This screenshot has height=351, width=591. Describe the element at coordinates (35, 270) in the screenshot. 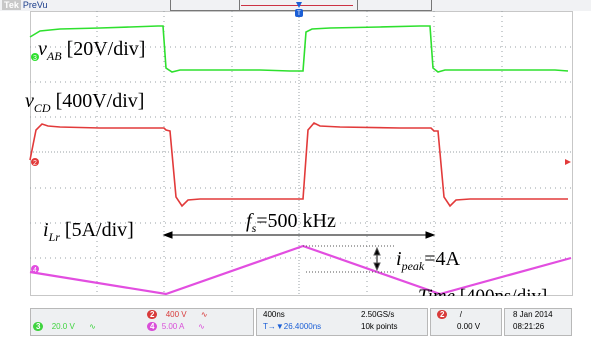

I see `ch4-marker-label: 4` at that location.